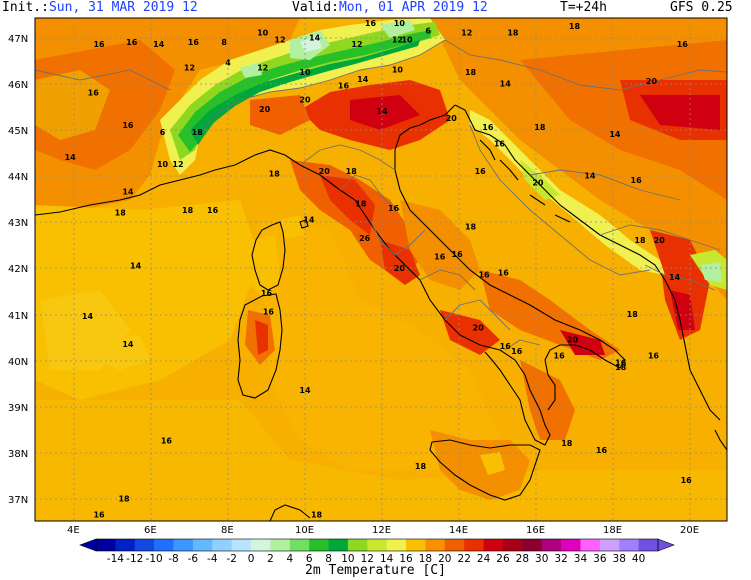  Describe the element at coordinates (18, 362) in the screenshot. I see `lat-label: 40N` at that location.